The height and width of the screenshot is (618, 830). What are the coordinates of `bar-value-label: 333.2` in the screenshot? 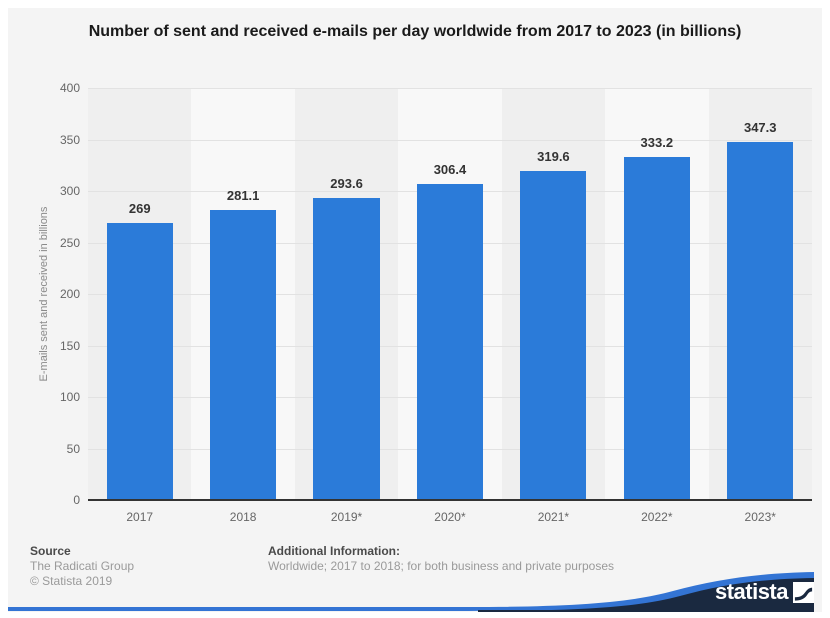 It's located at (657, 142).